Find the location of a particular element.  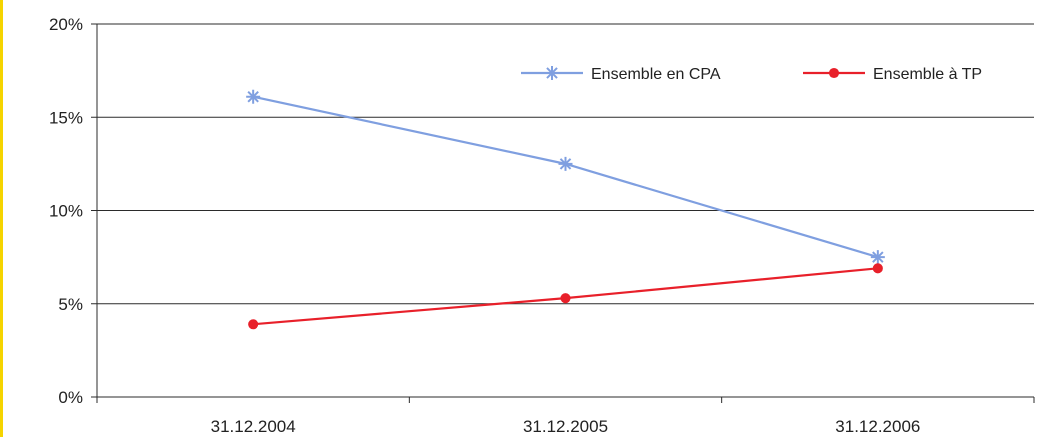

x-tick-label: 31.12.2006 is located at coordinates (877, 426).